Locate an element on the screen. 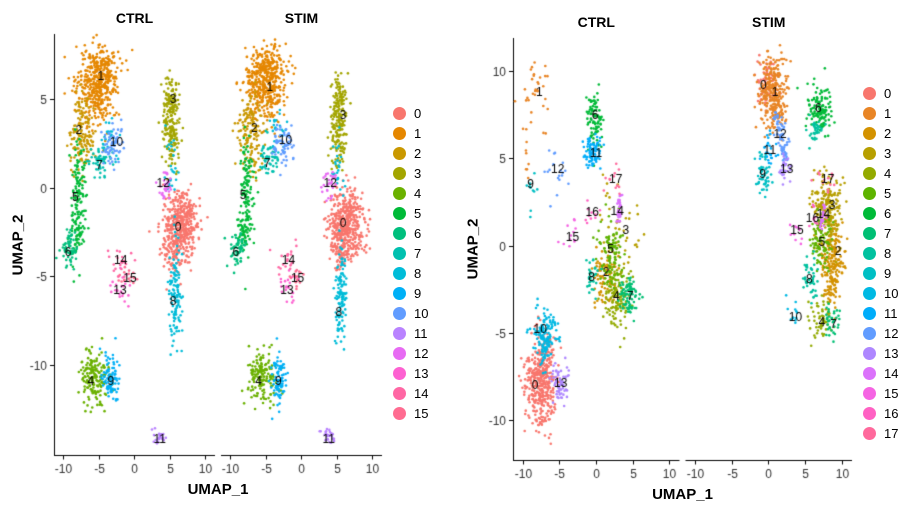  legend-item-15: 15 is located at coordinates (890, 393).